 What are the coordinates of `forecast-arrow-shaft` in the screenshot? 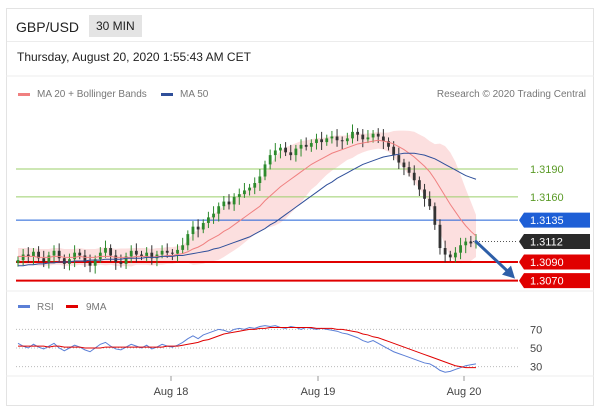 It's located at (492, 257).